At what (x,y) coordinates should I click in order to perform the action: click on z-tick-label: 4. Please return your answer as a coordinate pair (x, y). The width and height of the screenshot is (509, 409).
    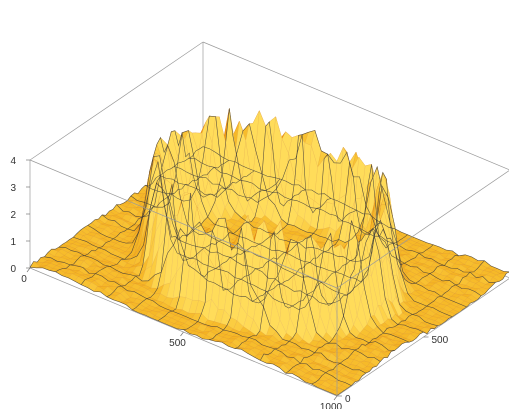
    Looking at the image, I should click on (13, 161).